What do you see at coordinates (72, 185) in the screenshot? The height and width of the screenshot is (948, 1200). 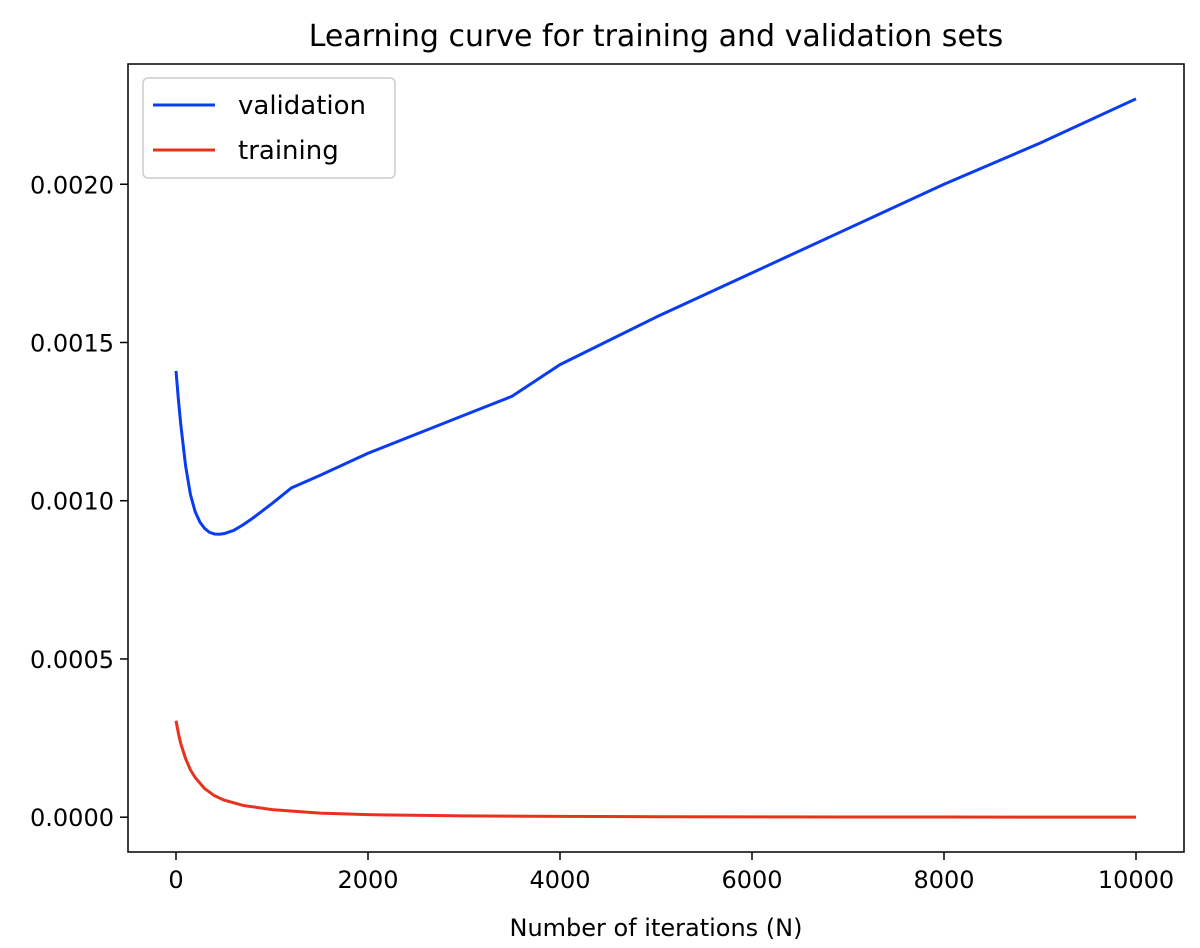 I see `y-tick-label: 0.0020` at bounding box center [72, 185].